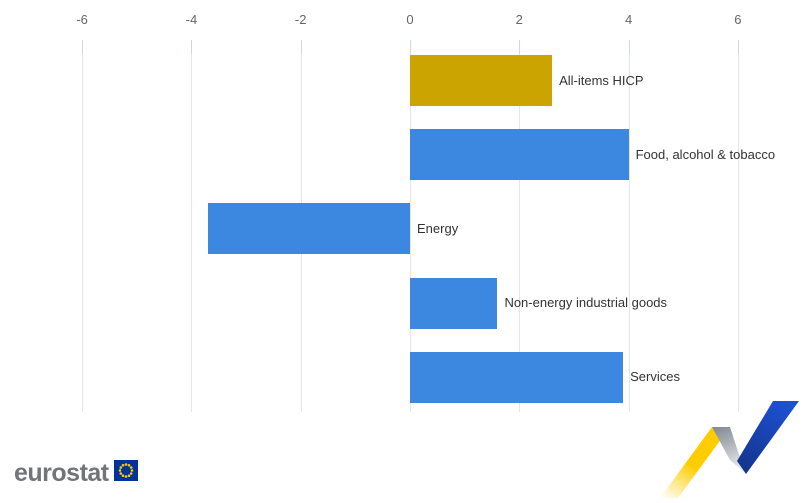 Image resolution: width=806 pixels, height=503 pixels. I want to click on bar-non-energy-industrial-goods, so click(454, 303).